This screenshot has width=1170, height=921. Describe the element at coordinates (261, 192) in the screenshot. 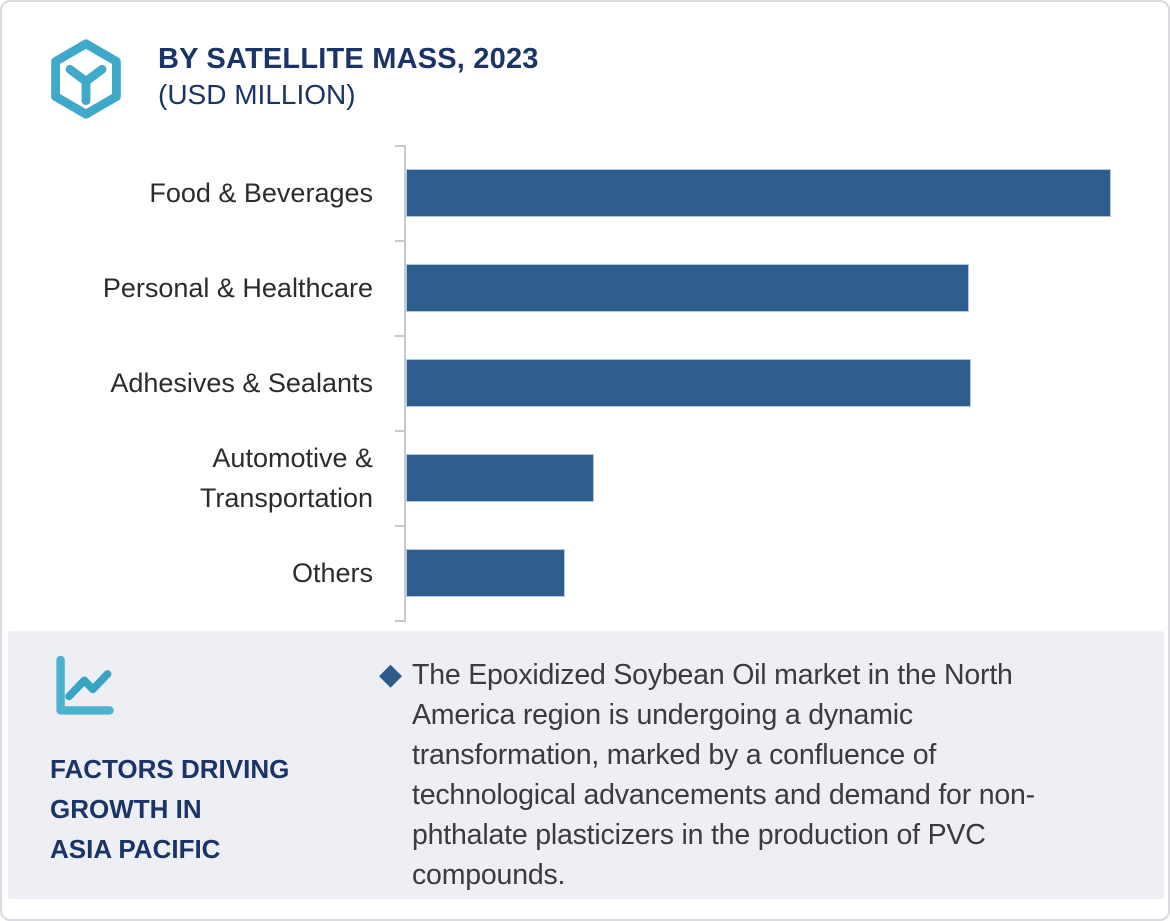

I see `category-label: Food & Beverages` at that location.